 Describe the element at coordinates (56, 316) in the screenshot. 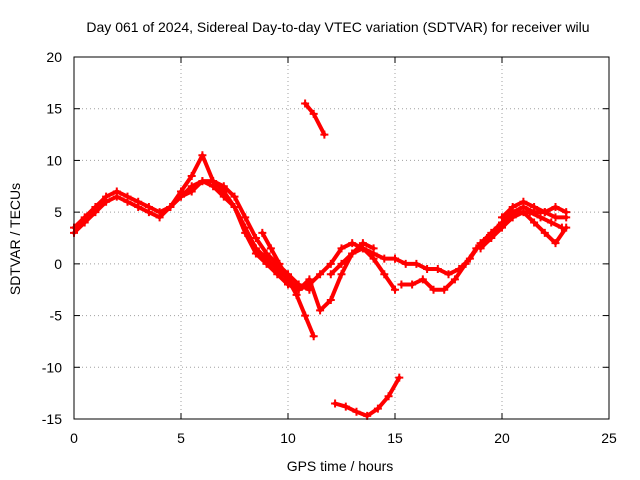

I see `y-tick-label-2: -5` at that location.